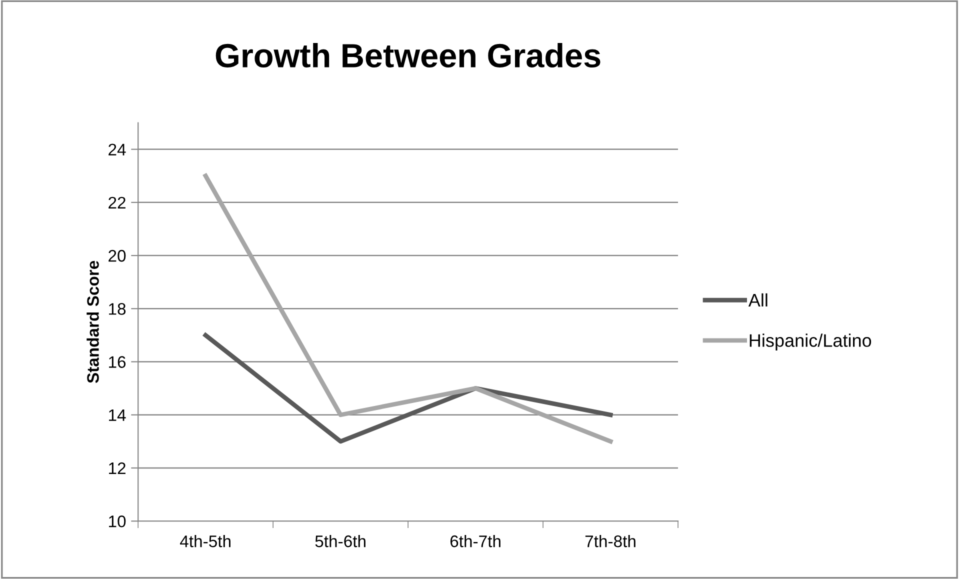 This screenshot has width=959, height=579. Describe the element at coordinates (117, 362) in the screenshot. I see `y-tick-label: 16` at that location.